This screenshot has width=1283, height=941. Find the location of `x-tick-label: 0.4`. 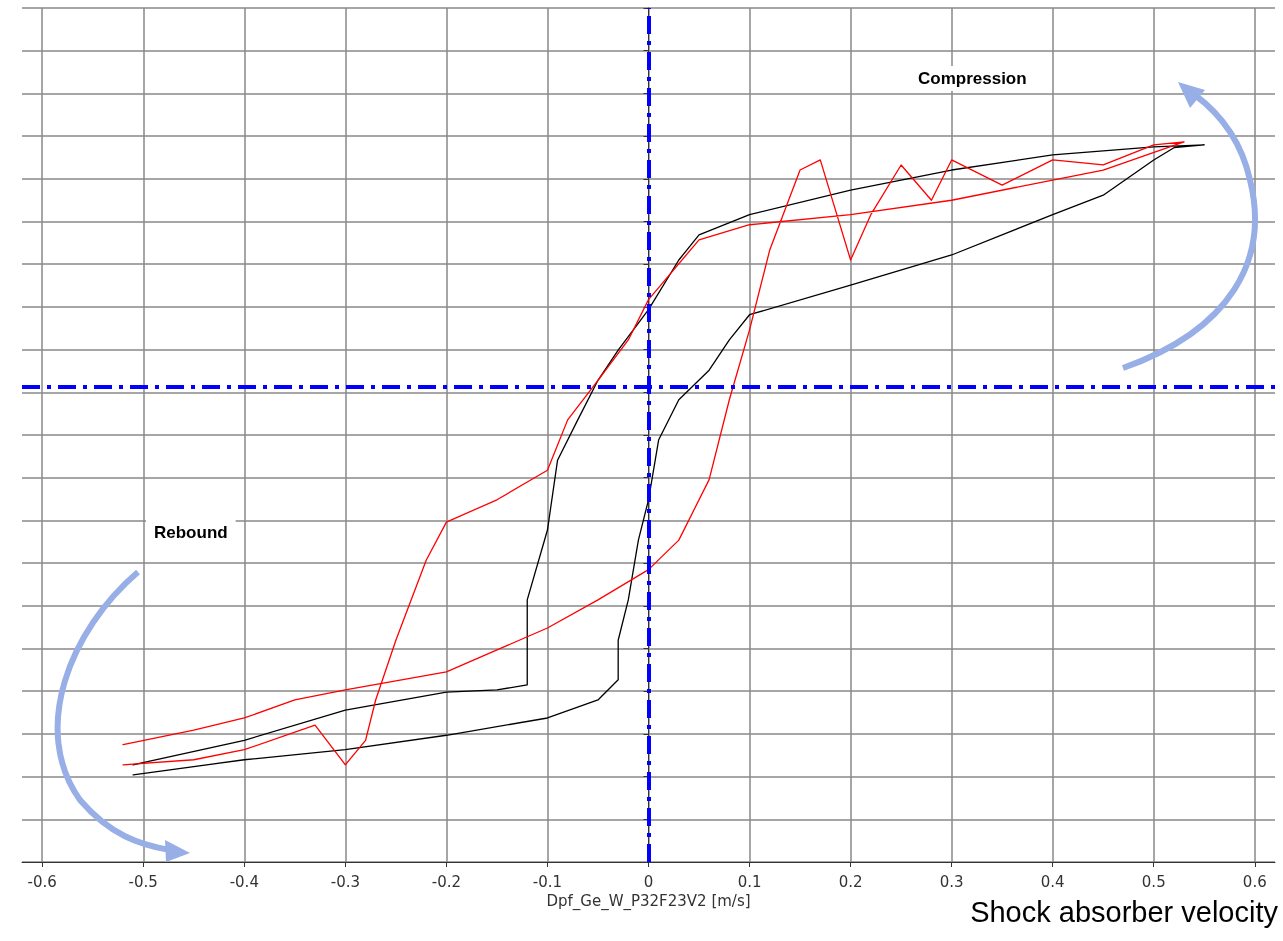

x-tick-label: 0.4 is located at coordinates (1052, 881).